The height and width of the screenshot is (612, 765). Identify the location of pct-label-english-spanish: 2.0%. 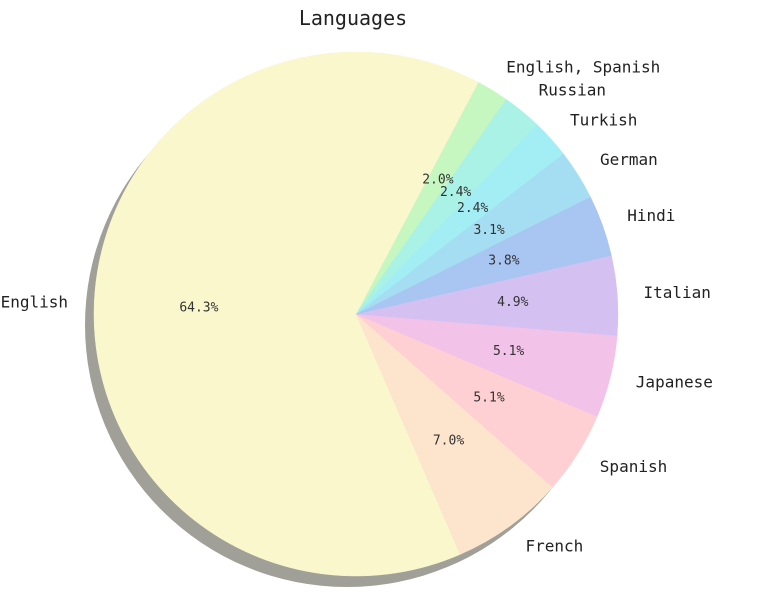
(437, 179).